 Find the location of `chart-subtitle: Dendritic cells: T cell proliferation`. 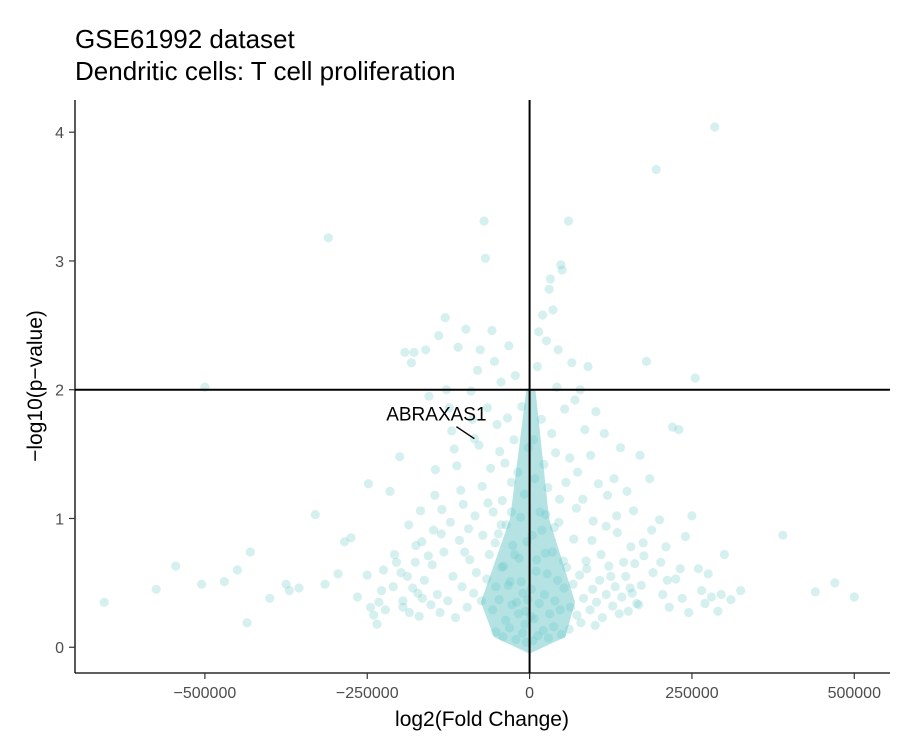

chart-subtitle: Dendritic cells: T cell proliferation is located at coordinates (265, 71).